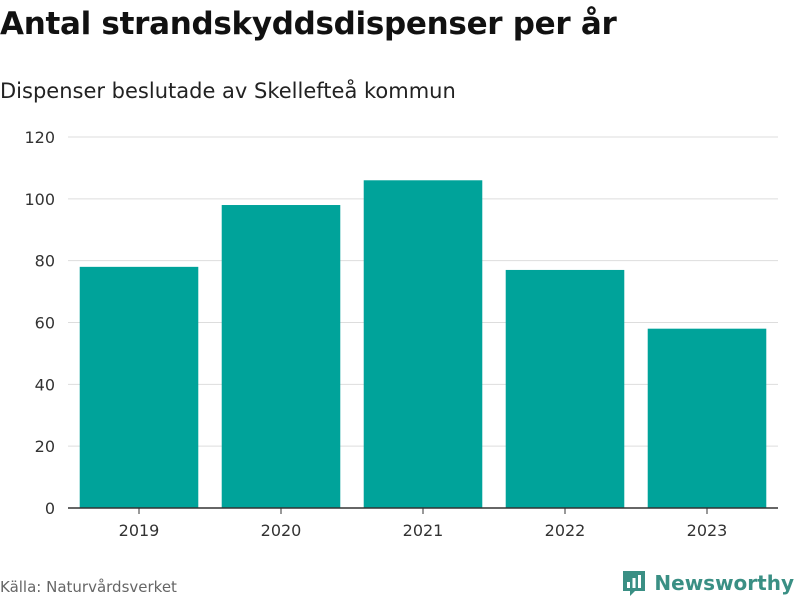 The height and width of the screenshot is (600, 800). Describe the element at coordinates (707, 418) in the screenshot. I see `bar-2023` at that location.